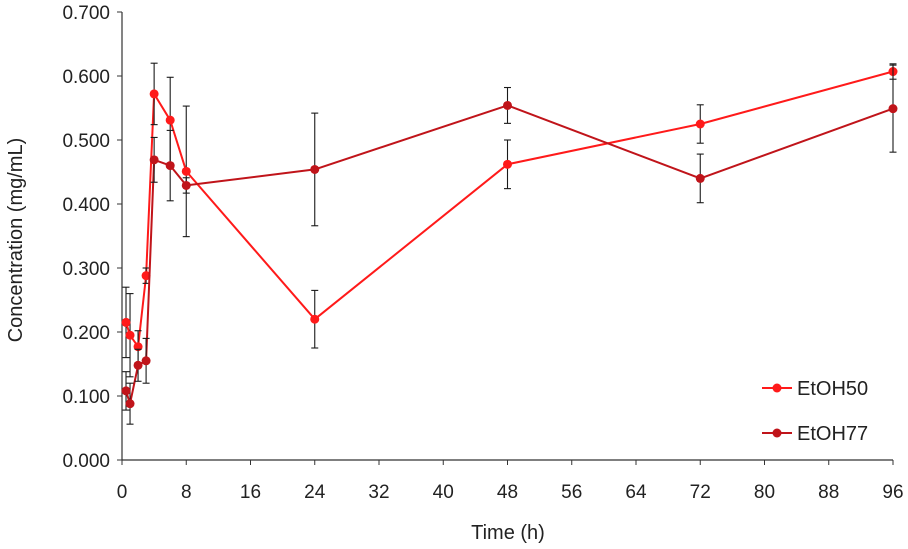  I want to click on y-tick-label: 0.300, so click(86, 269).